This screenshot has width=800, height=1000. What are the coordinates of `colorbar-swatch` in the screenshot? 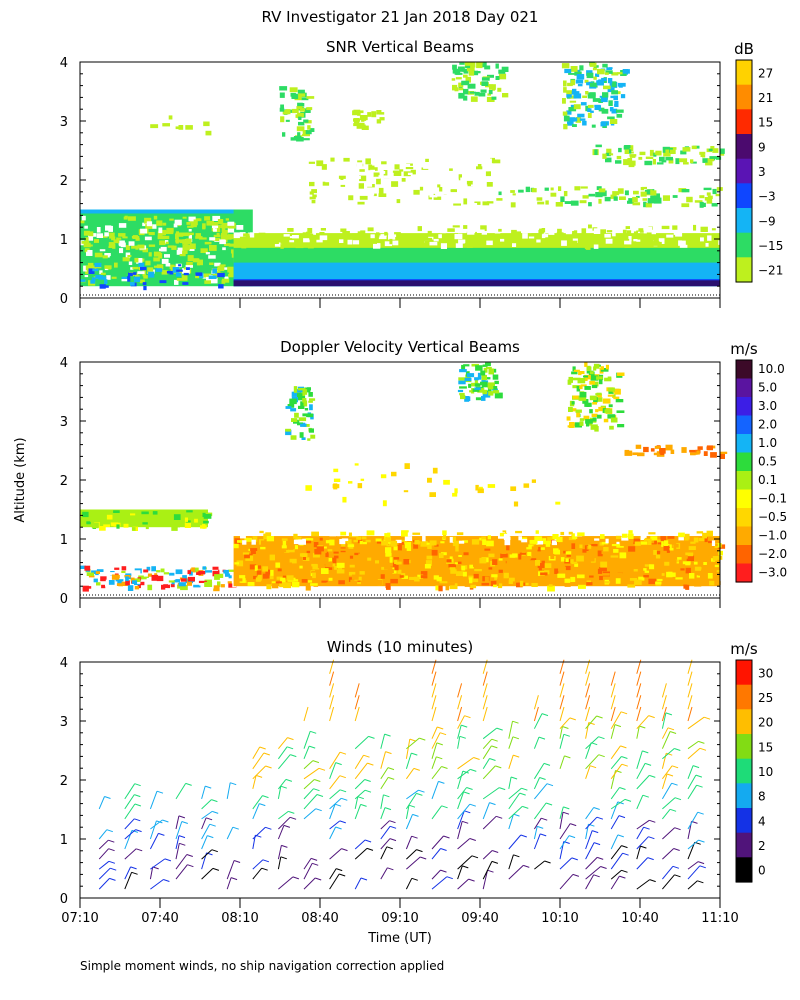 It's located at (744, 171).